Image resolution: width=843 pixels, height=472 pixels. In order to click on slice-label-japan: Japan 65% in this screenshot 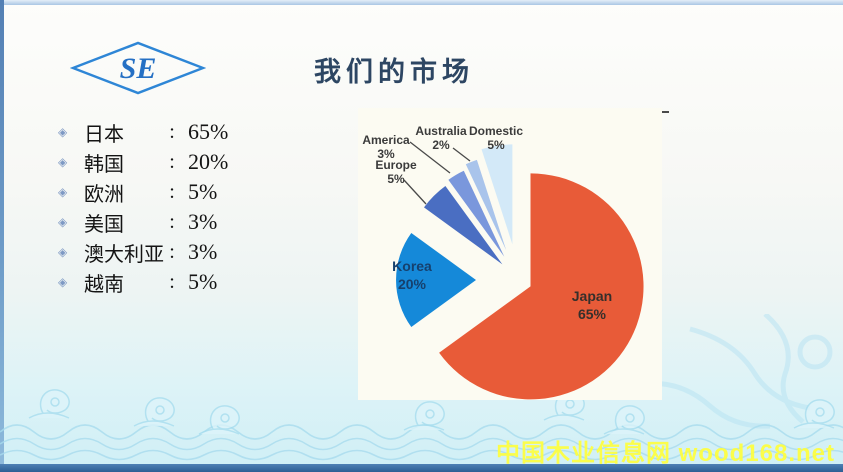, I will do `click(592, 305)`.